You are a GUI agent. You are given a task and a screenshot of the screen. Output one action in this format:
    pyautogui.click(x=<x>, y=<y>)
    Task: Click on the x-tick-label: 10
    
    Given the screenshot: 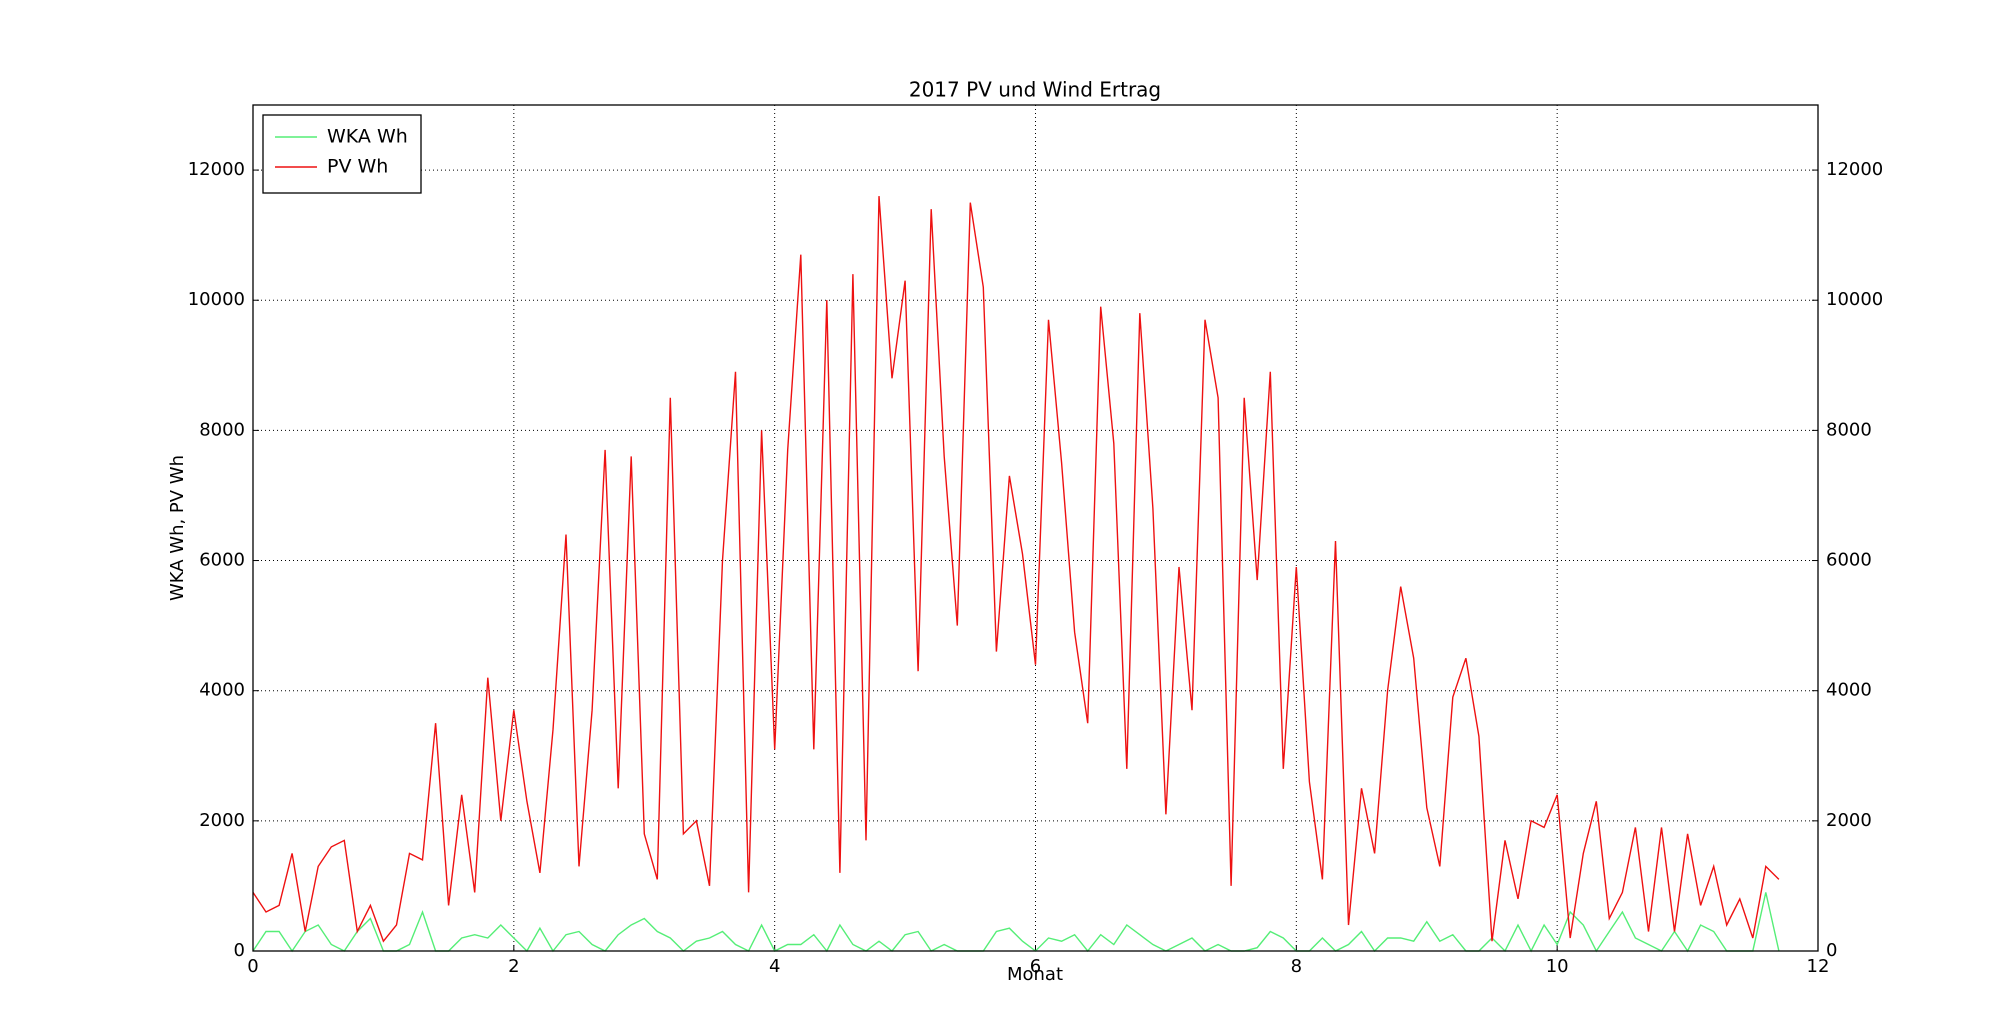 What is the action you would take?
    pyautogui.click(x=1557, y=966)
    